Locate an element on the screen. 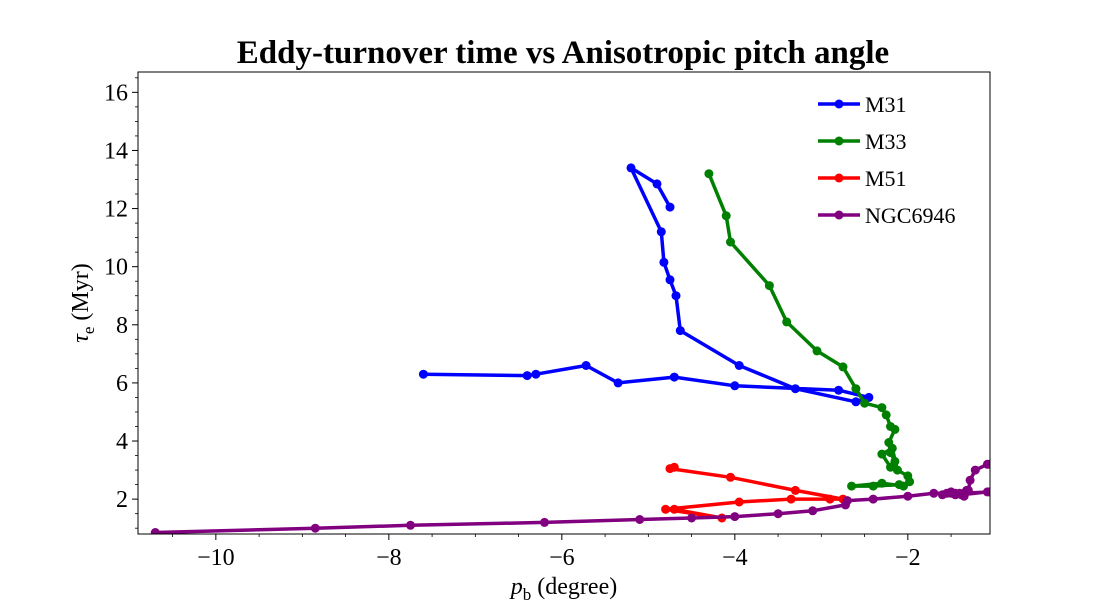 The image size is (1100, 600). series-NGC6946 is located at coordinates (570, 496).